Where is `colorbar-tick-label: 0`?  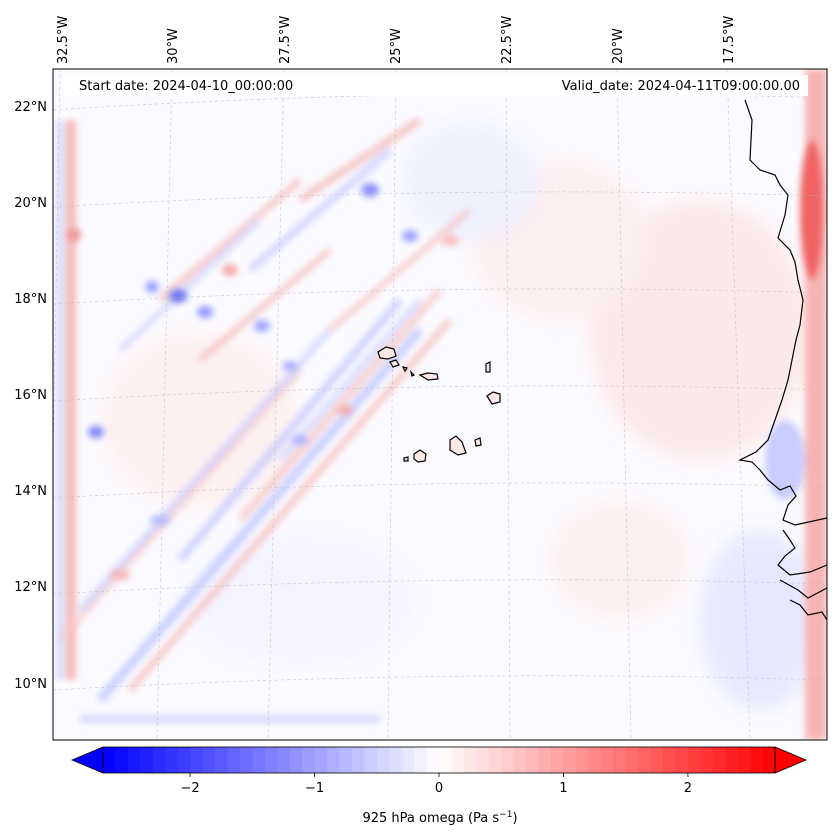
colorbar-tick-label: 0 is located at coordinates (439, 788).